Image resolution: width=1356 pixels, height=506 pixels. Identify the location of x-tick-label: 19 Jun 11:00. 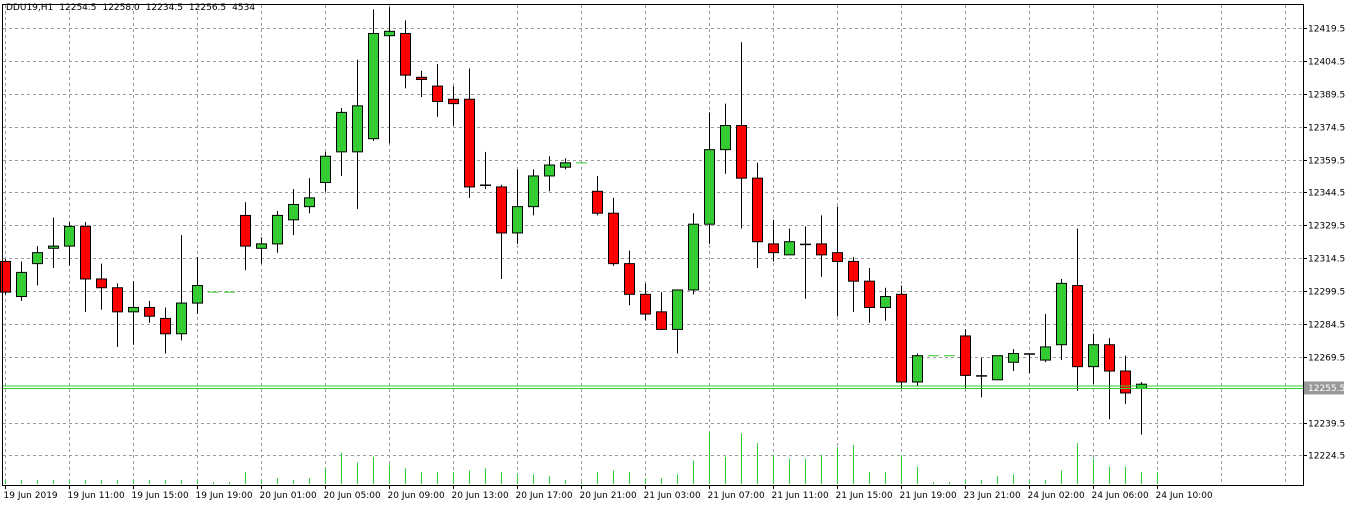
(96, 496).